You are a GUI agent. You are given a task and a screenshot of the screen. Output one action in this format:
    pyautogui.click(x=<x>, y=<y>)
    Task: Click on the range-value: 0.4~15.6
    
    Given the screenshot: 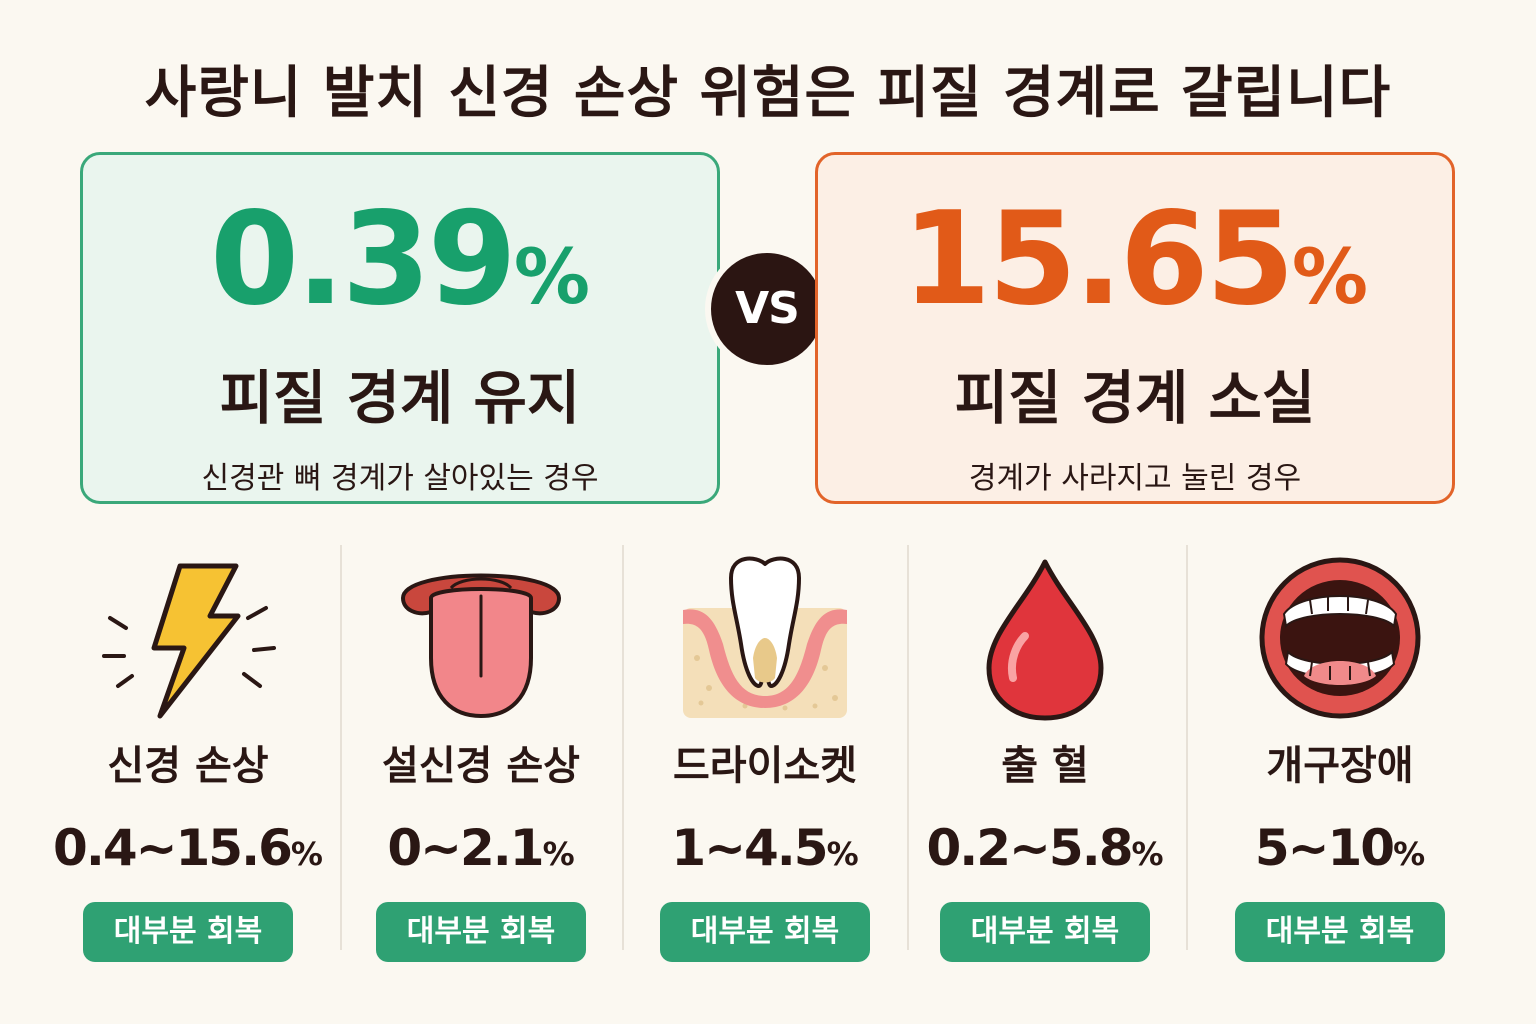 What is the action you would take?
    pyautogui.click(x=173, y=848)
    